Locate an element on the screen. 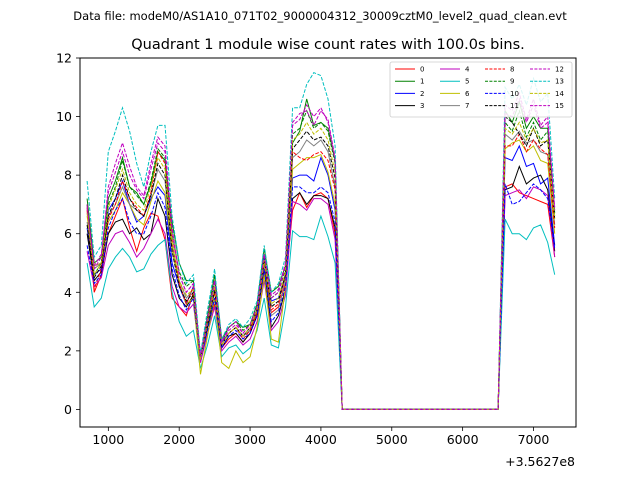  x-axis: 1000 2000 3000 4000 5000 6000 7000 is located at coordinates (320, 437).